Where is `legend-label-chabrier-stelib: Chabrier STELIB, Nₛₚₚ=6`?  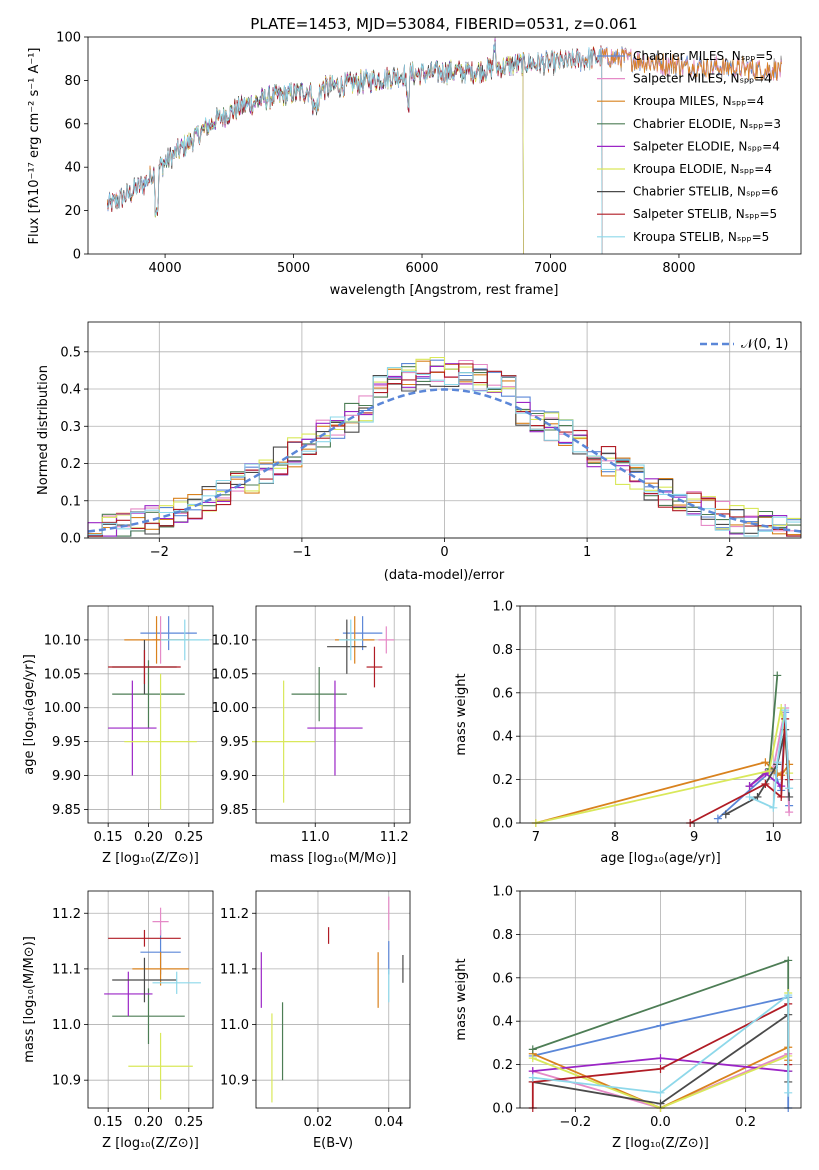
legend-label-chabrier-stelib: Chabrier STELIB, Nₛₚₚ=6 is located at coordinates (705, 192).